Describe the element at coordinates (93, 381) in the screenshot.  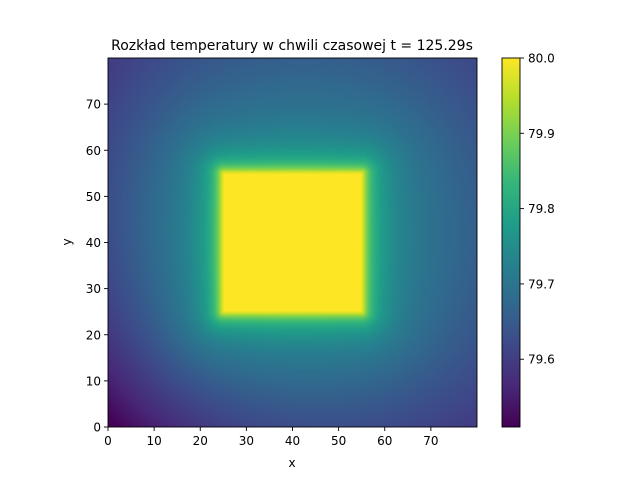
I see `y-tick-label: 10` at that location.